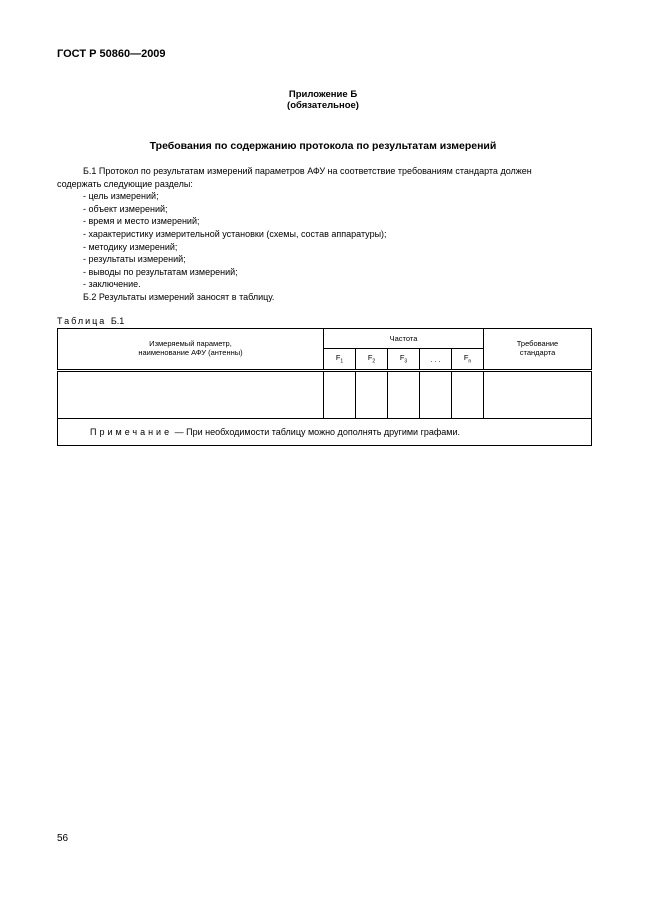 Image resolution: width=646 pixels, height=913 pixels. I want to click on header-parameter-line1: Измеряемый параметр,, so click(190, 343).